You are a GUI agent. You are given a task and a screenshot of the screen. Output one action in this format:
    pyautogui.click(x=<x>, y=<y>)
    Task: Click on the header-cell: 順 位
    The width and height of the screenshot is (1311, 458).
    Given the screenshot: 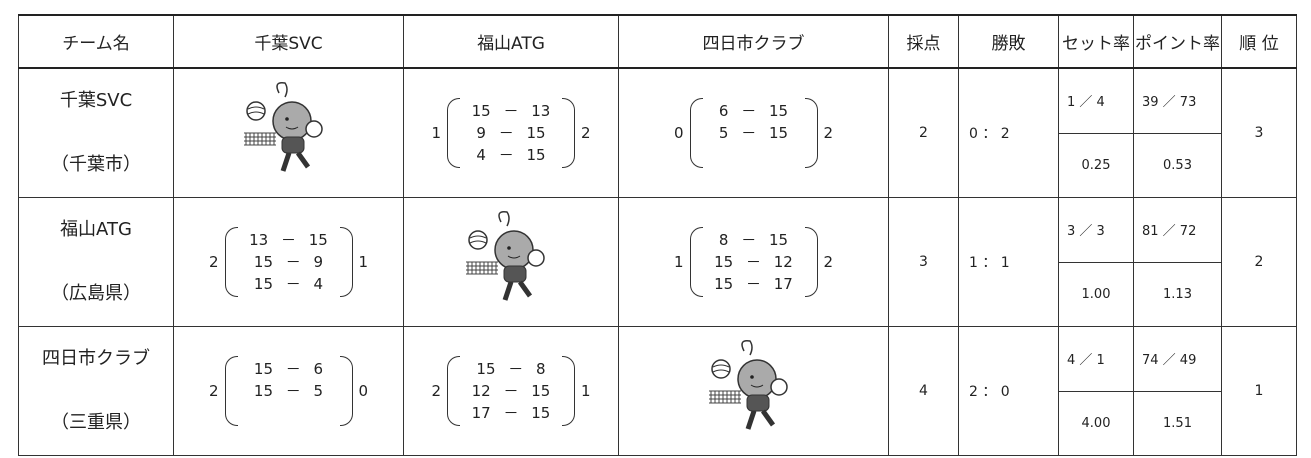 What is the action you would take?
    pyautogui.click(x=1259, y=41)
    